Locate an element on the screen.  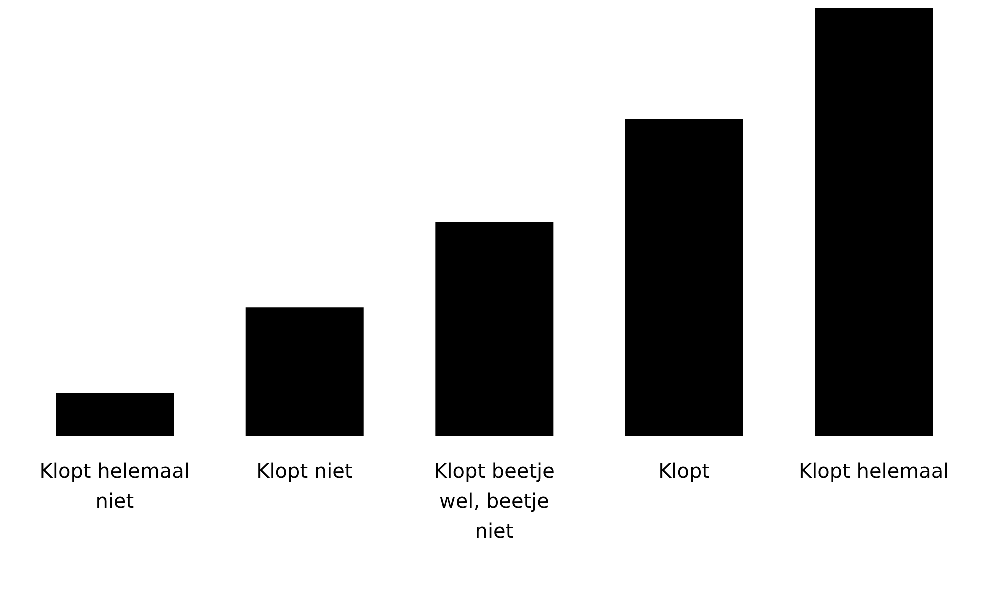
x-tick-label: Klopt is located at coordinates (684, 471).